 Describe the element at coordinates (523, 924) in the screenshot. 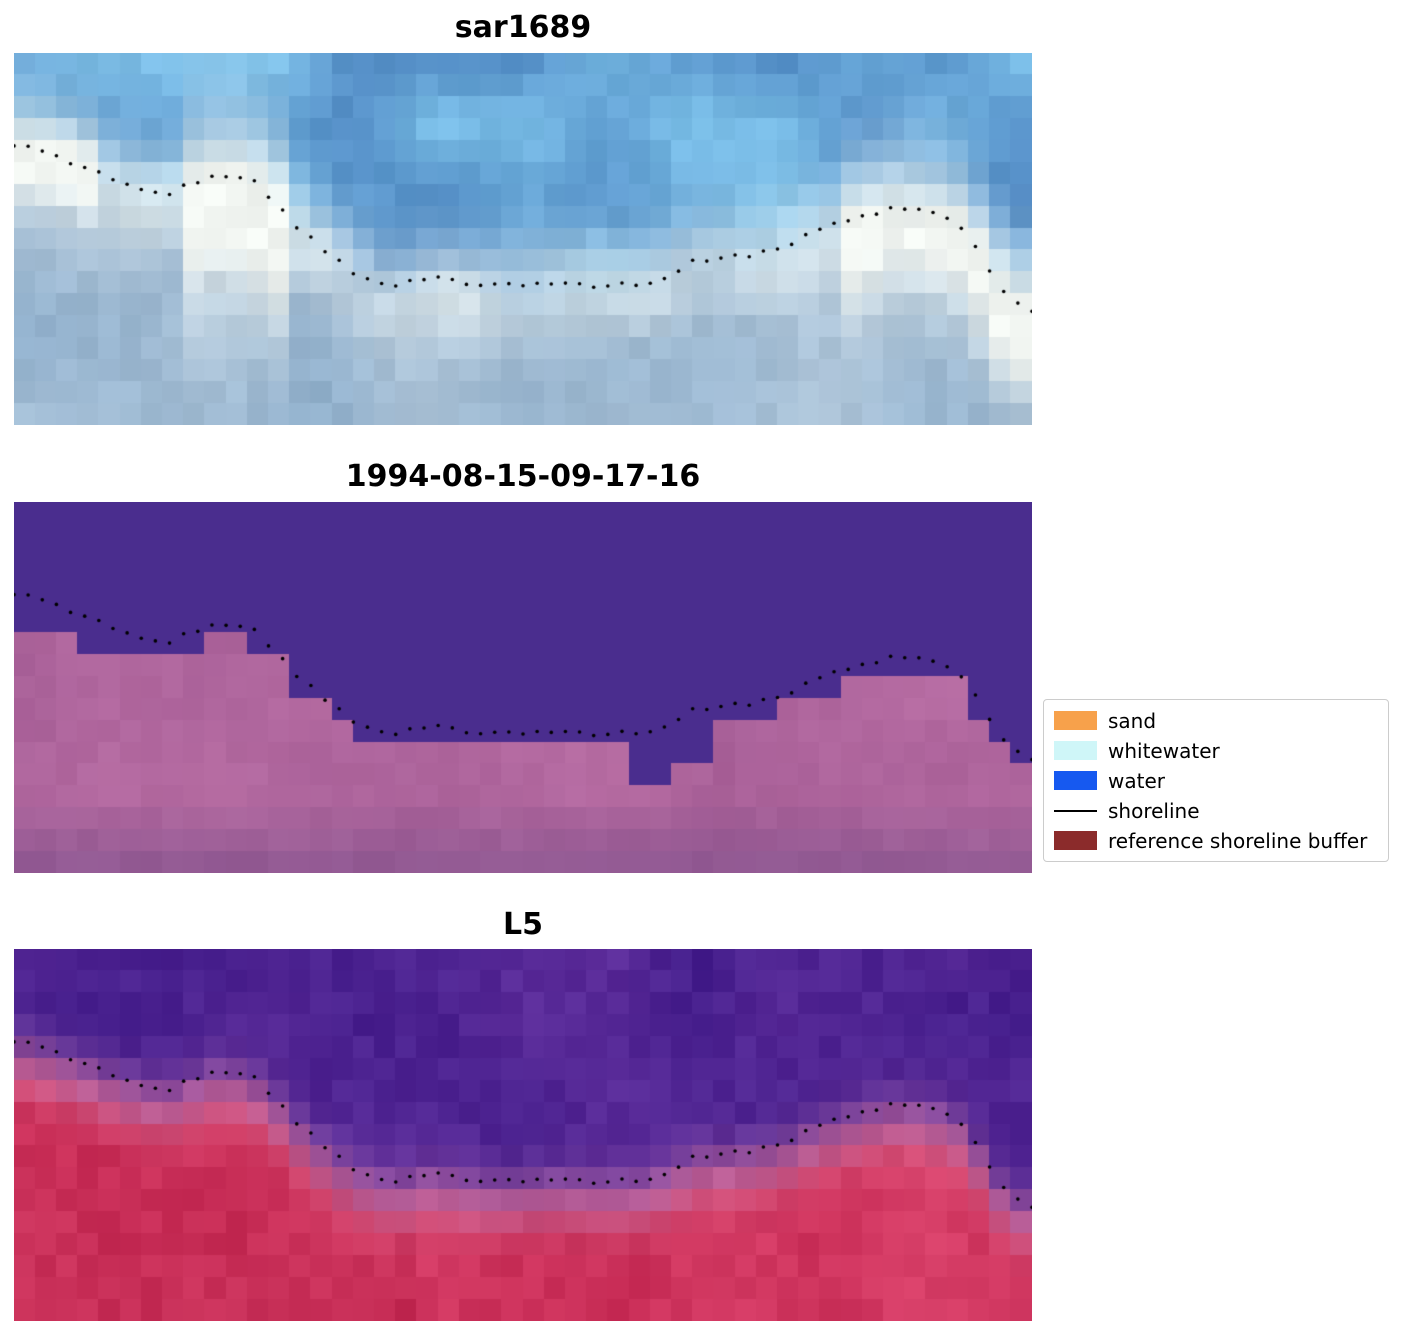

I see `panel-title-l5: L5` at that location.